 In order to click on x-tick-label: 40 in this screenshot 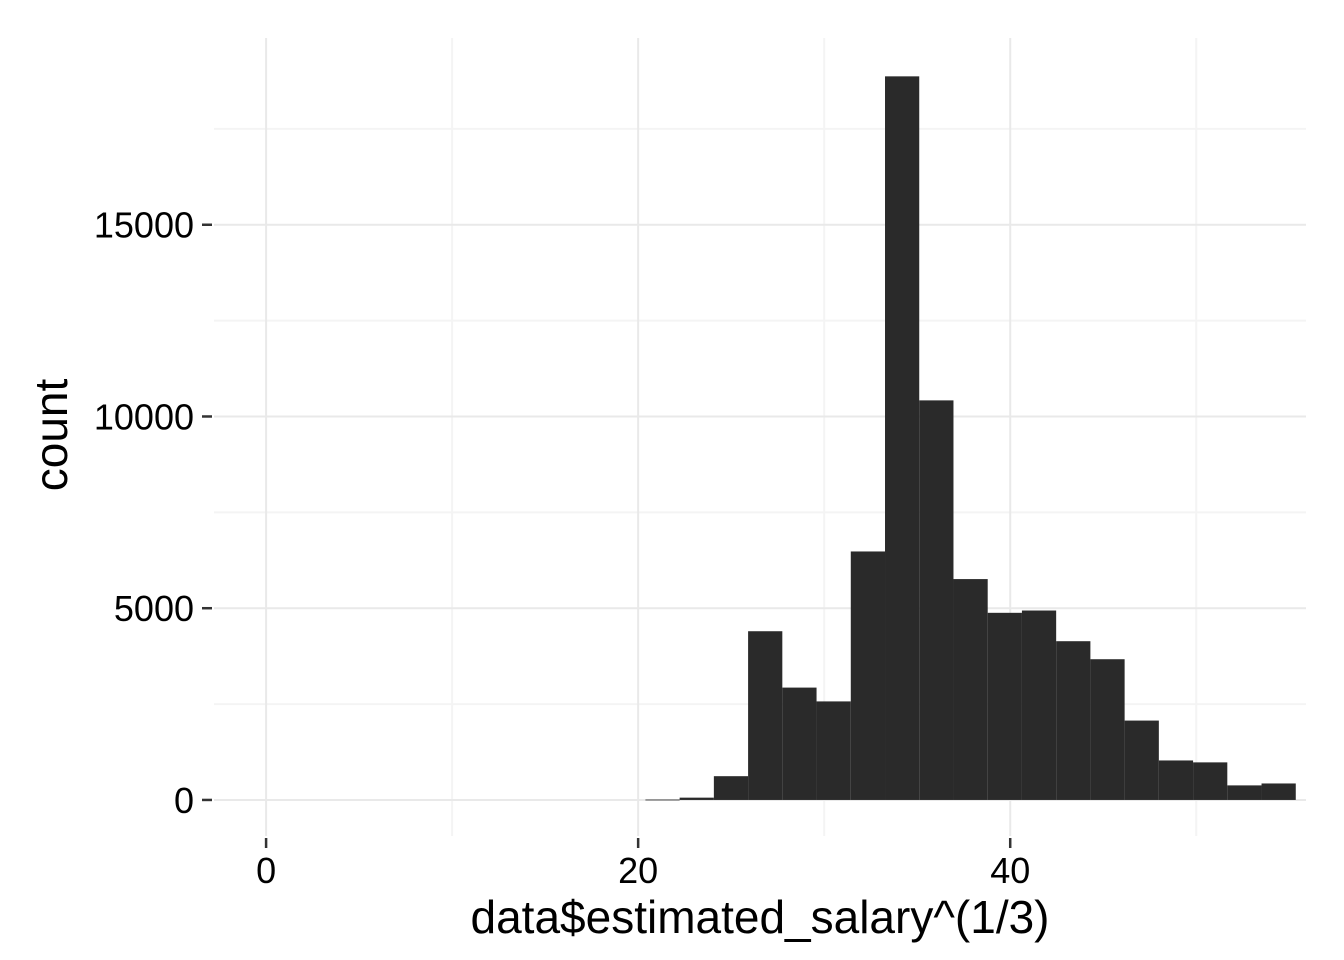, I will do `click(1010, 870)`.